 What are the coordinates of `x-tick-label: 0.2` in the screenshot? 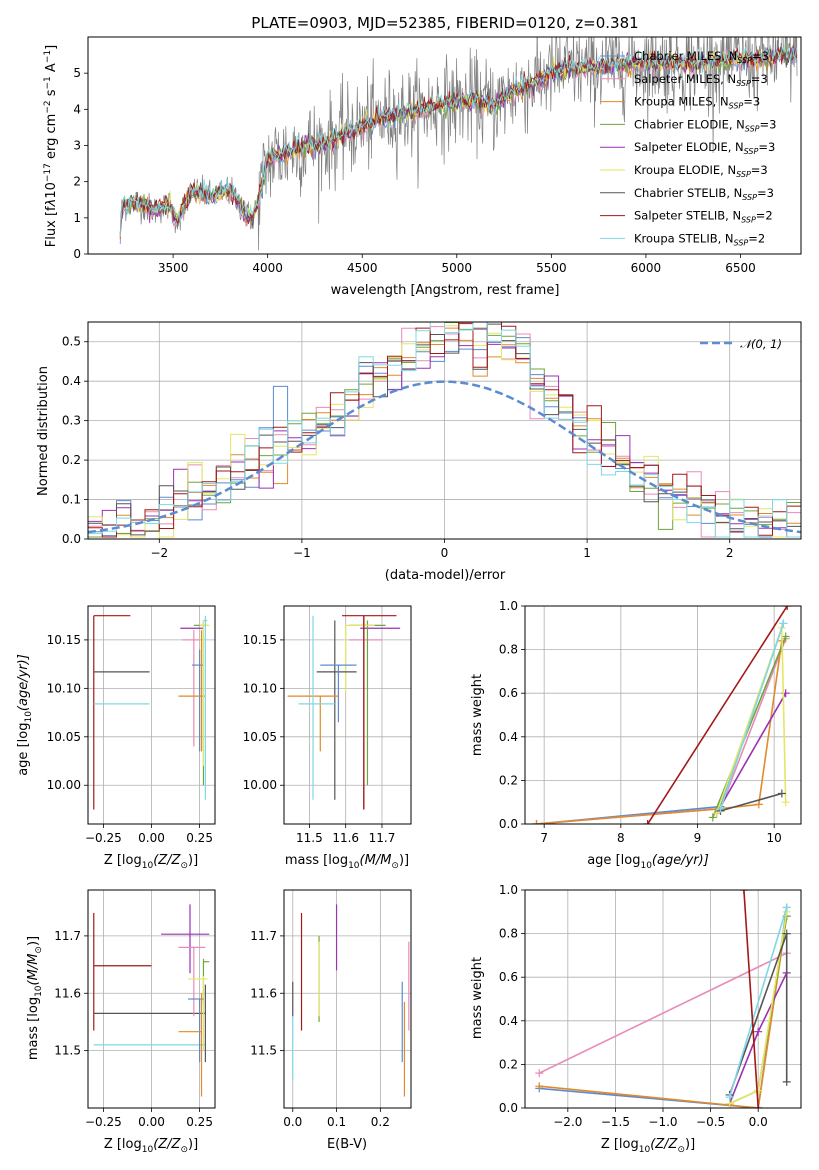 It's located at (380, 1122).